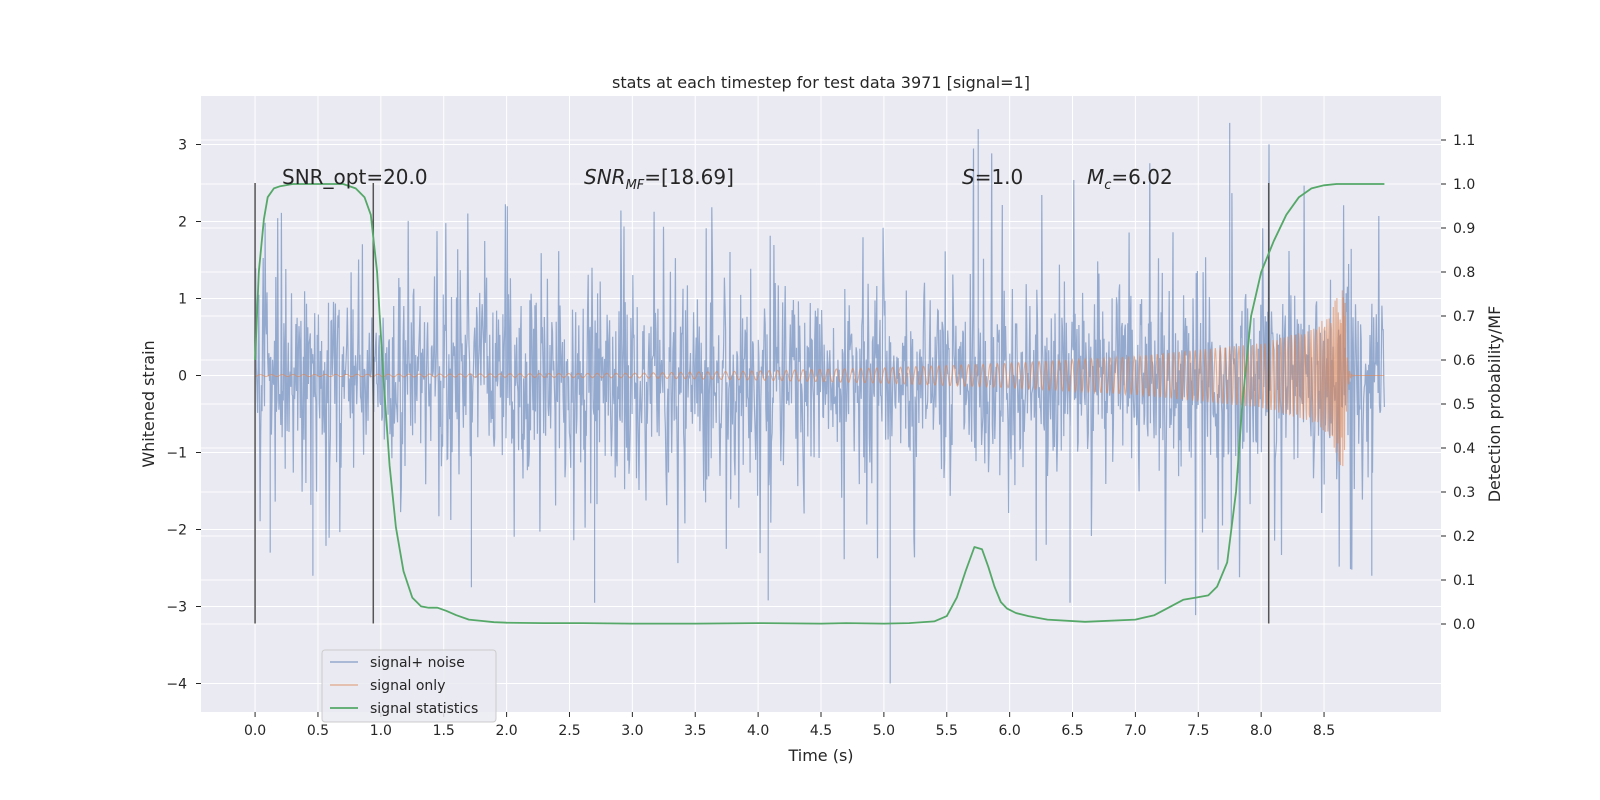 Image resolution: width=1600 pixels, height=800 pixels. I want to click on y-right-tick-label: 0.9, so click(1464, 229).